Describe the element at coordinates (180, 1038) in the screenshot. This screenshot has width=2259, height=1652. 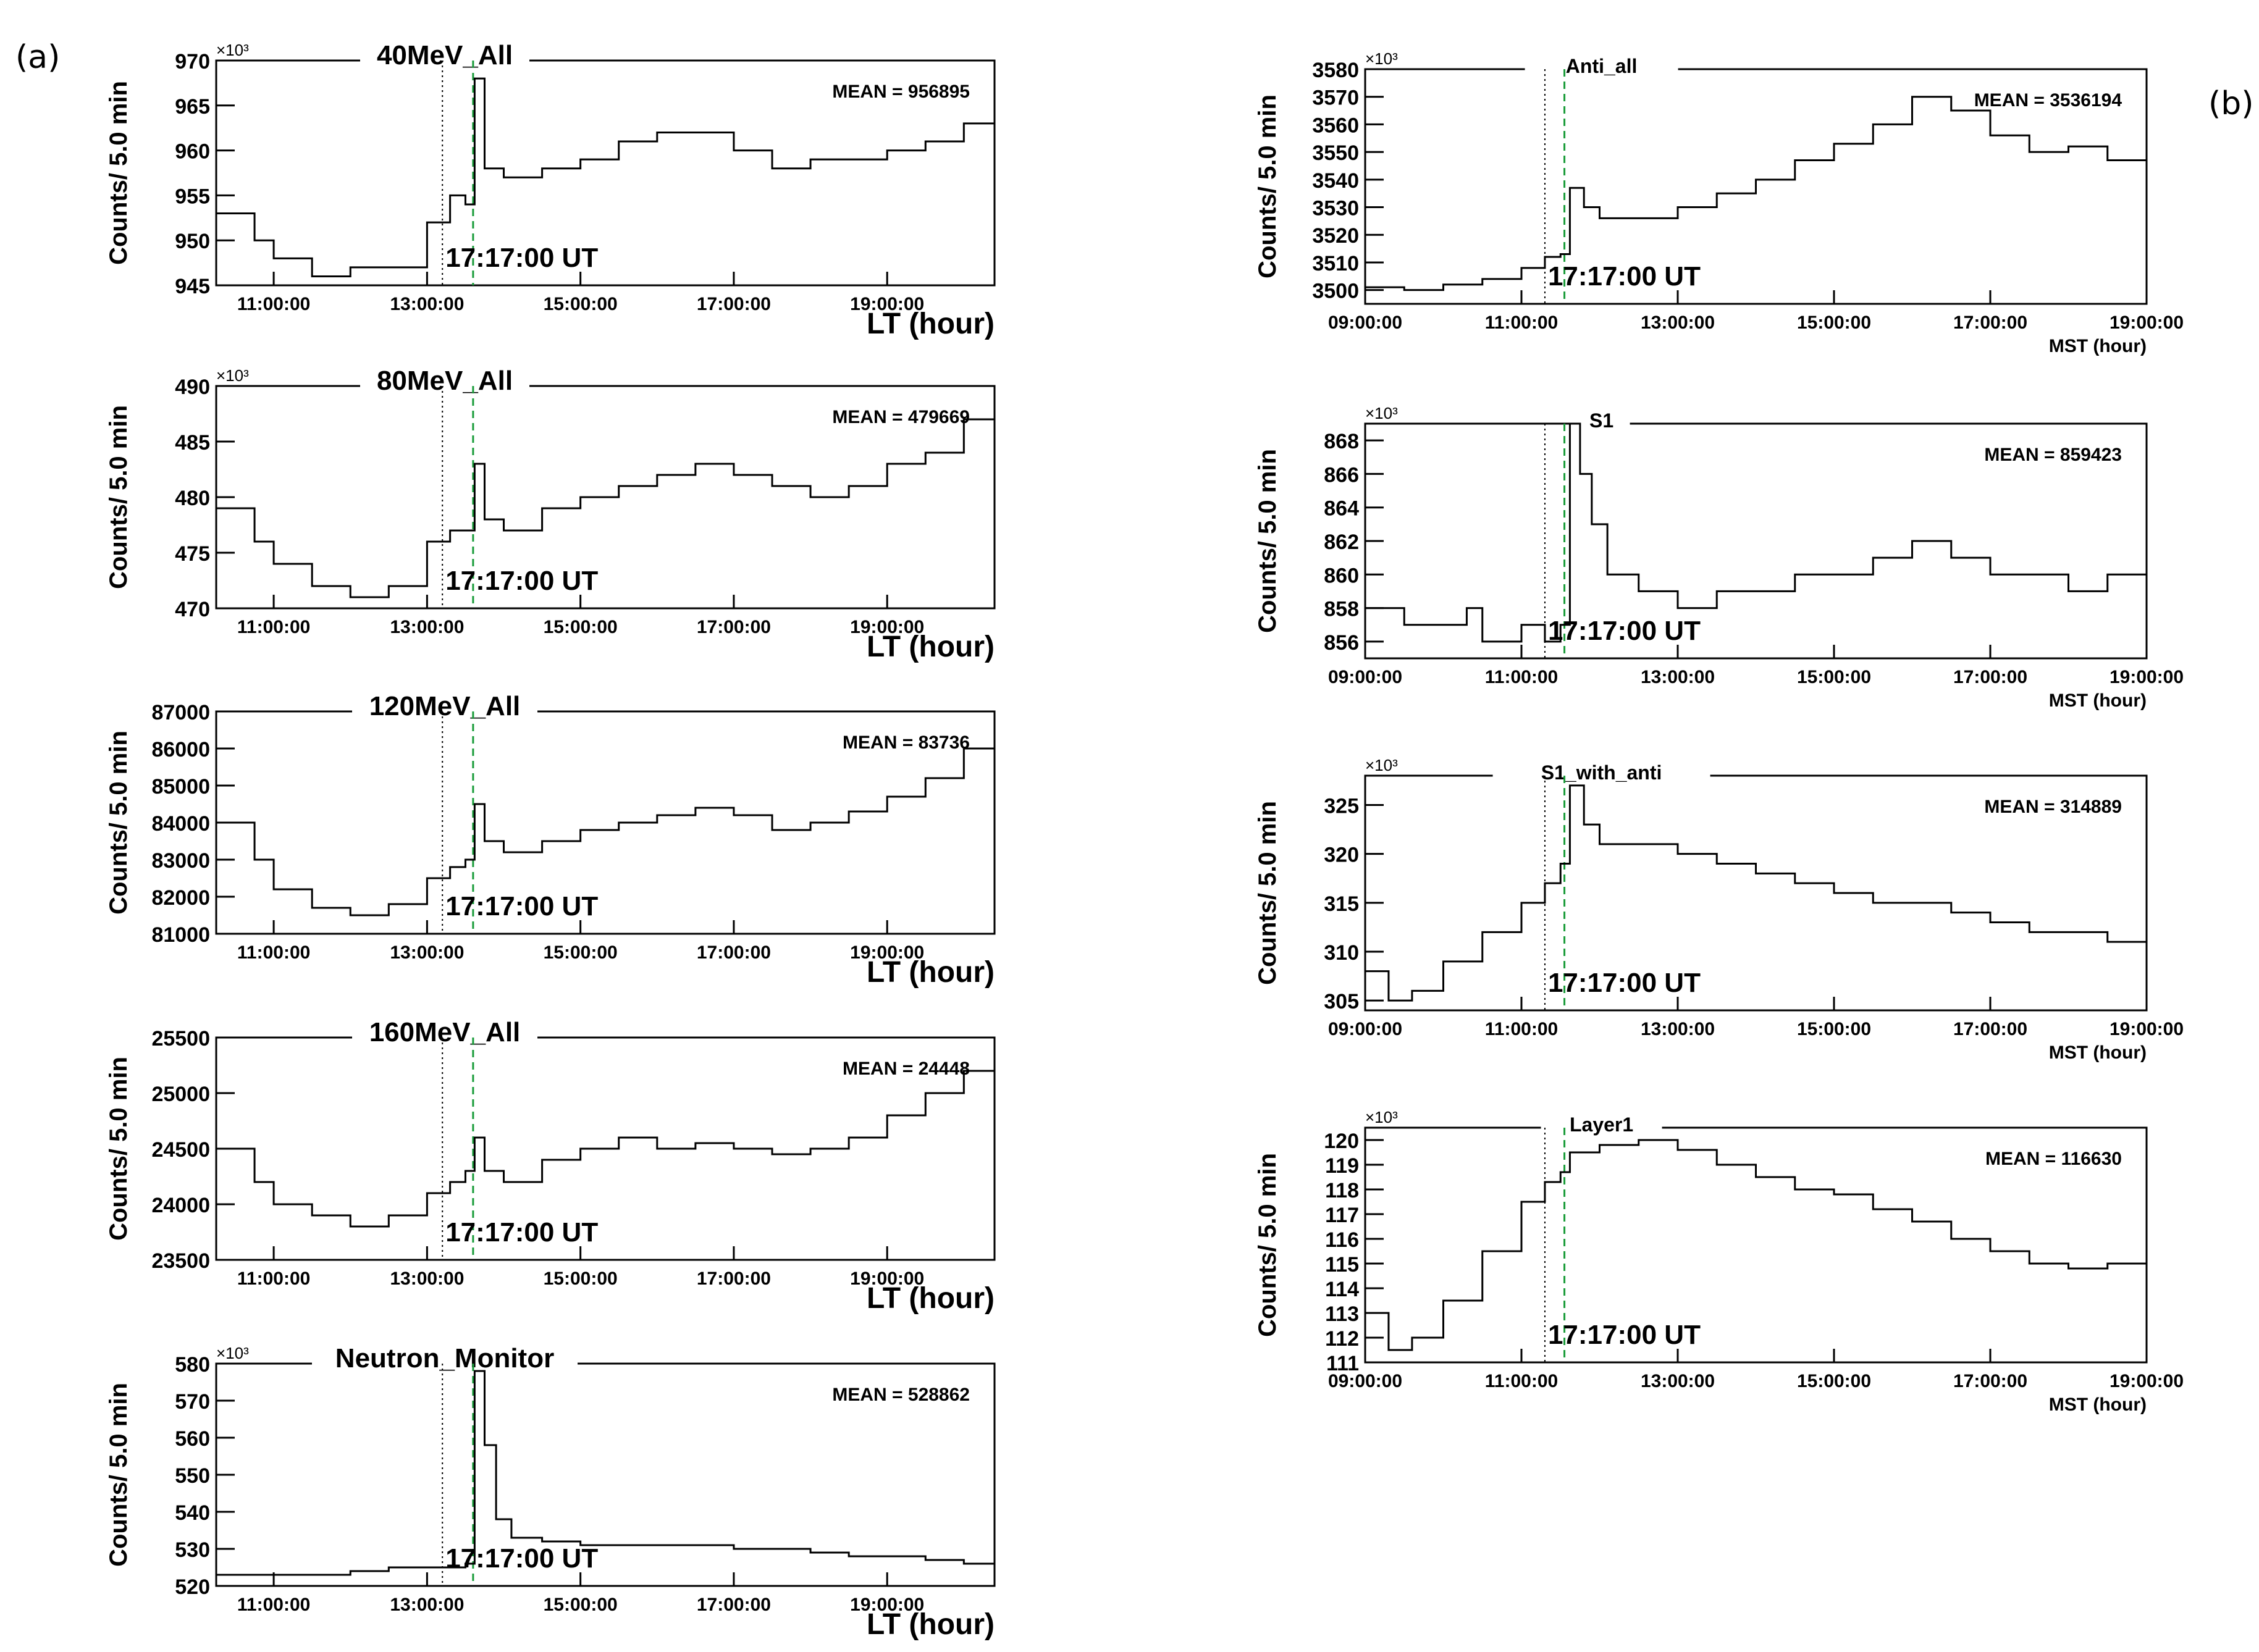
I see `y-tick-label: 25500` at that location.